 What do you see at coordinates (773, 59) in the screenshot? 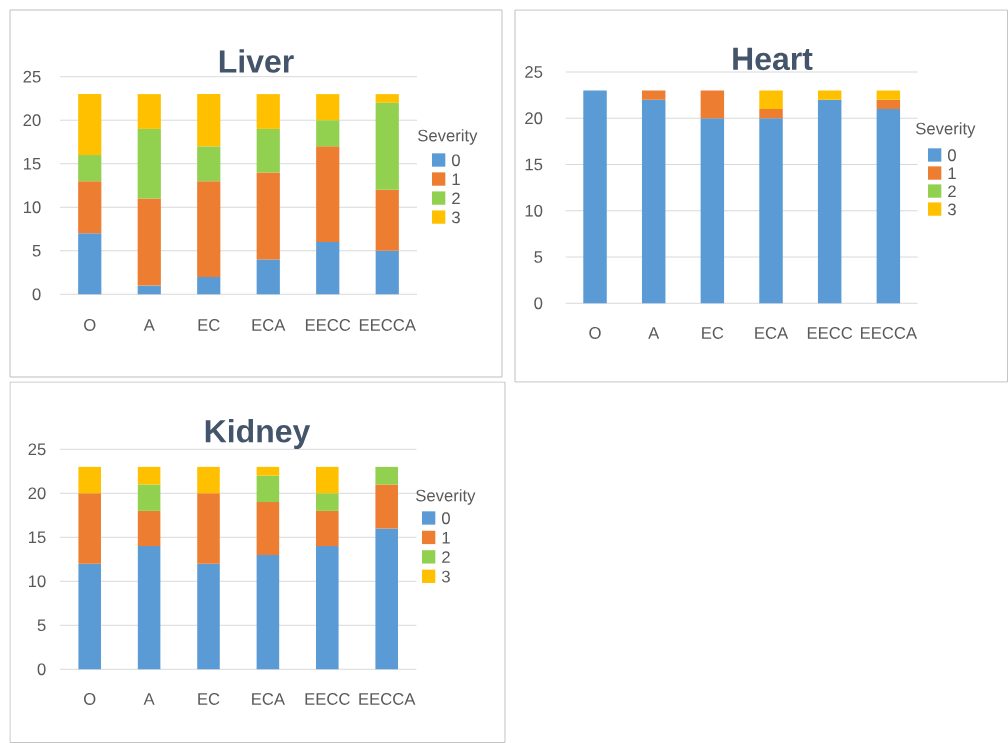
I see `chart-title: Heart` at bounding box center [773, 59].